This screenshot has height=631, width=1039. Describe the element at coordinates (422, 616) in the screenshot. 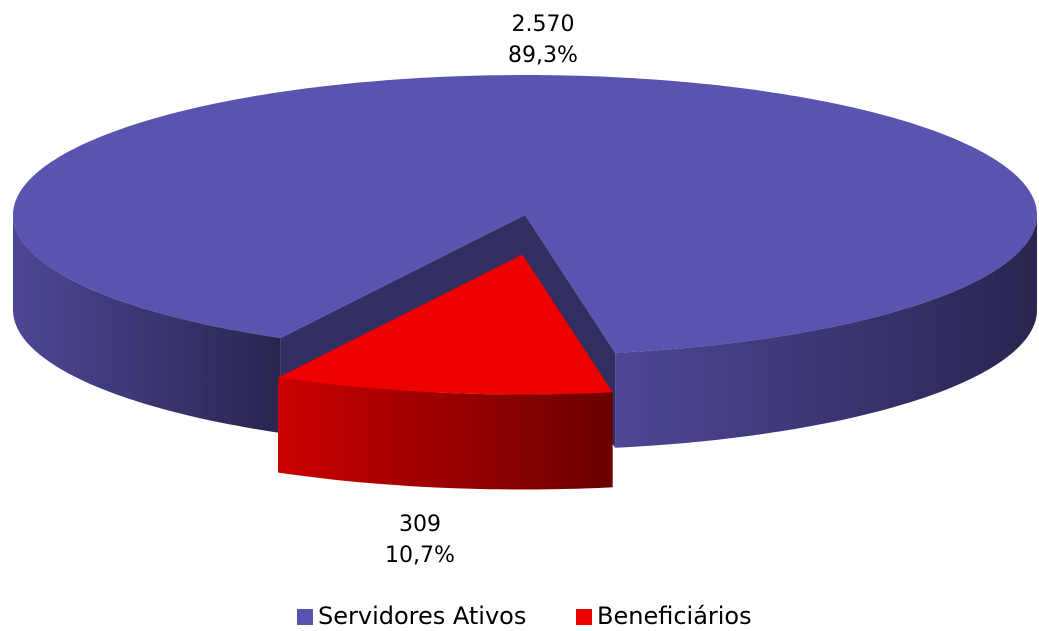

I see `legend-label: Servidores Ativos` at that location.